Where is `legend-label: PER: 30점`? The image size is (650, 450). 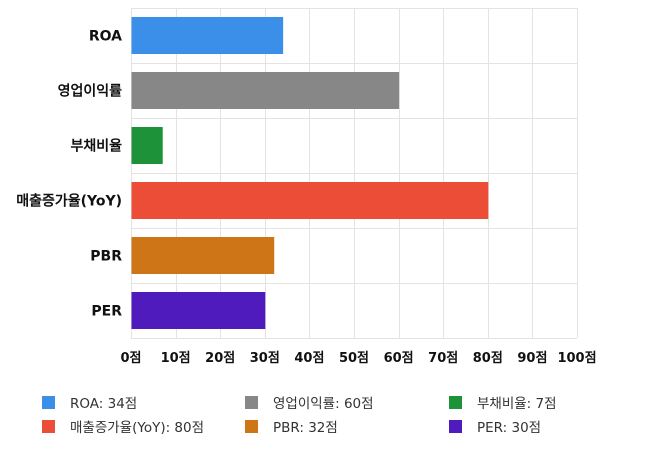 legend-label: PER: 30점 is located at coordinates (509, 428).